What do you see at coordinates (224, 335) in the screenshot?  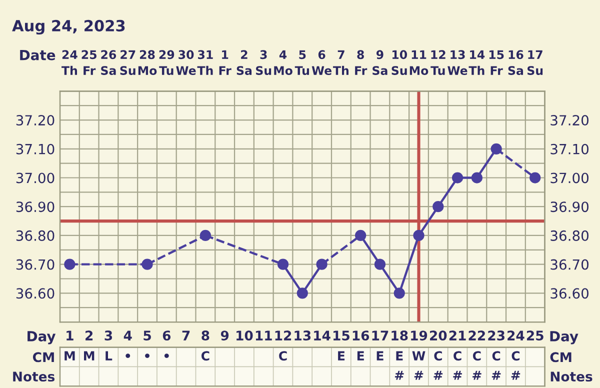 I see `x-tick-label: 9` at bounding box center [224, 335].